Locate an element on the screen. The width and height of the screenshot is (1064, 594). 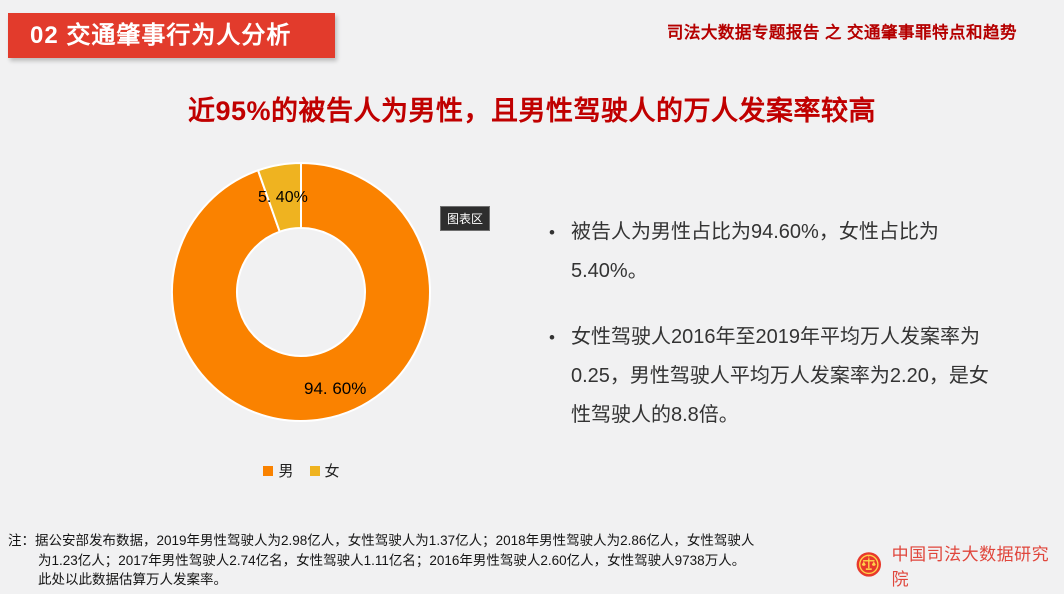
legend-item-female: 女 is located at coordinates (324, 470).